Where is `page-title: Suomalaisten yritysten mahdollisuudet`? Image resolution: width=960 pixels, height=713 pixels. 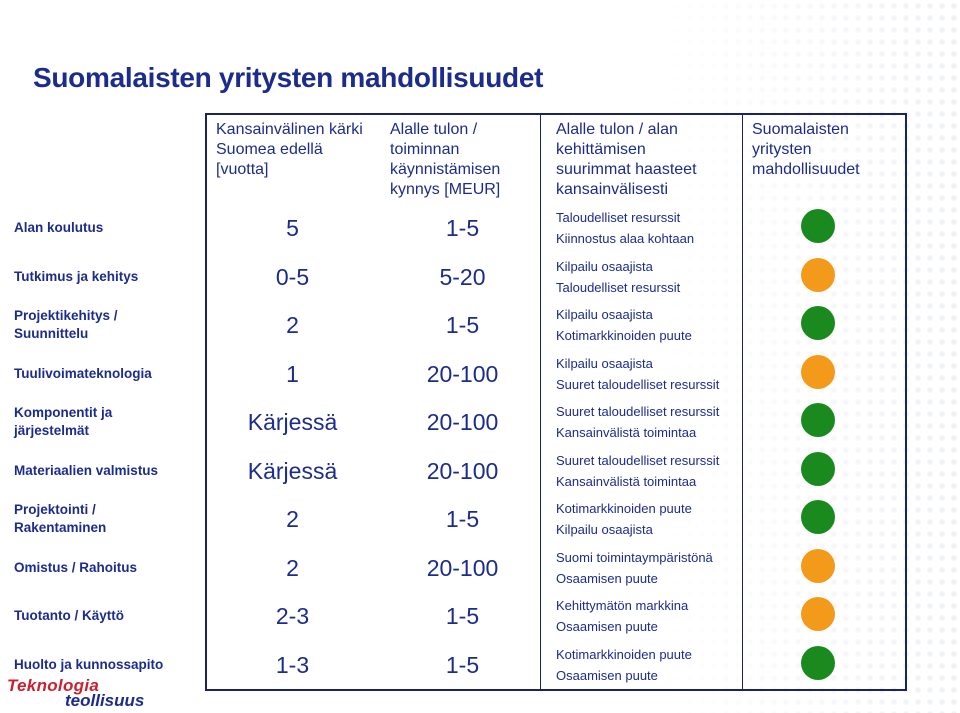
page-title: Suomalaisten yritysten mahdollisuudet is located at coordinates (288, 77).